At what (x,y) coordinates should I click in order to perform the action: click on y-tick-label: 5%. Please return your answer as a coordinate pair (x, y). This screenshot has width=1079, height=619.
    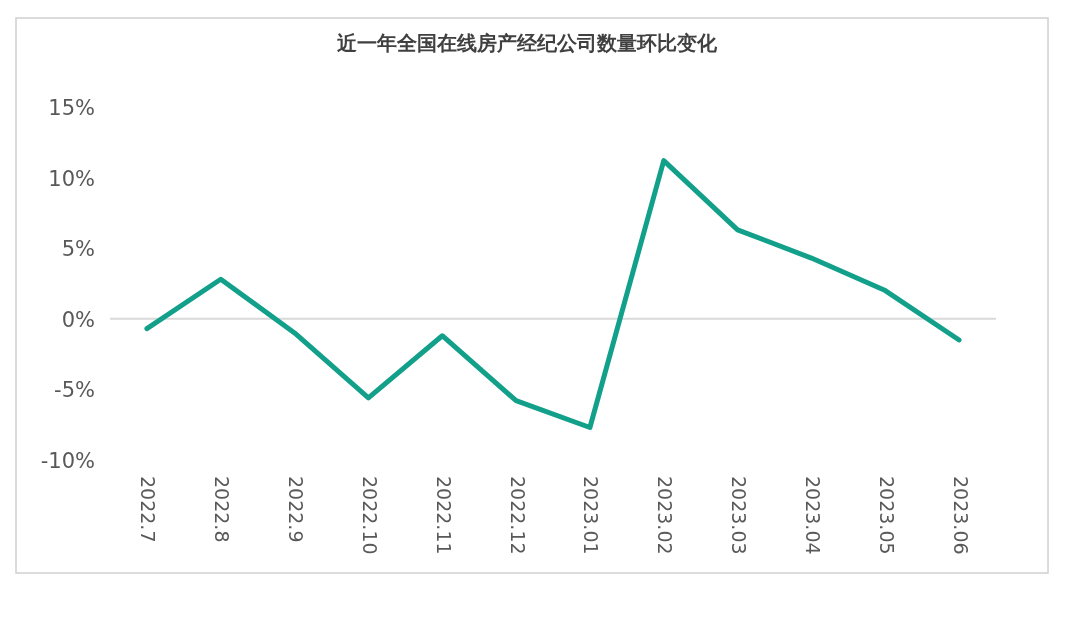
    Looking at the image, I should click on (78, 249).